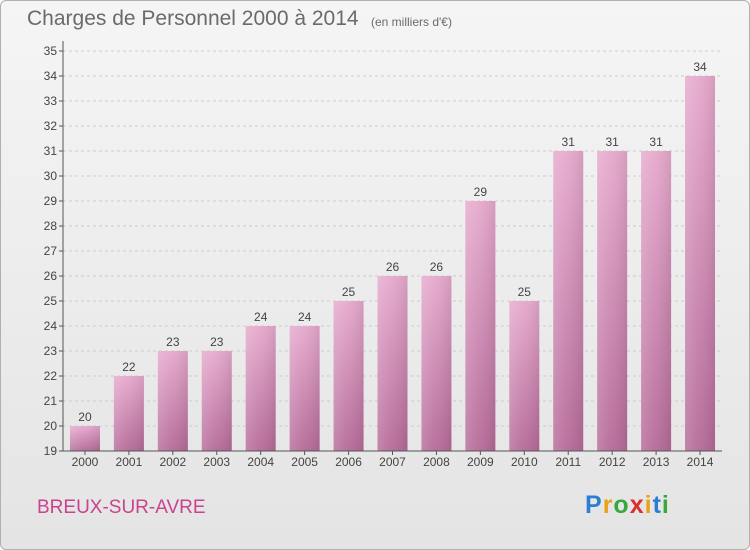 This screenshot has width=750, height=550. I want to click on data-label: 34, so click(700, 67).